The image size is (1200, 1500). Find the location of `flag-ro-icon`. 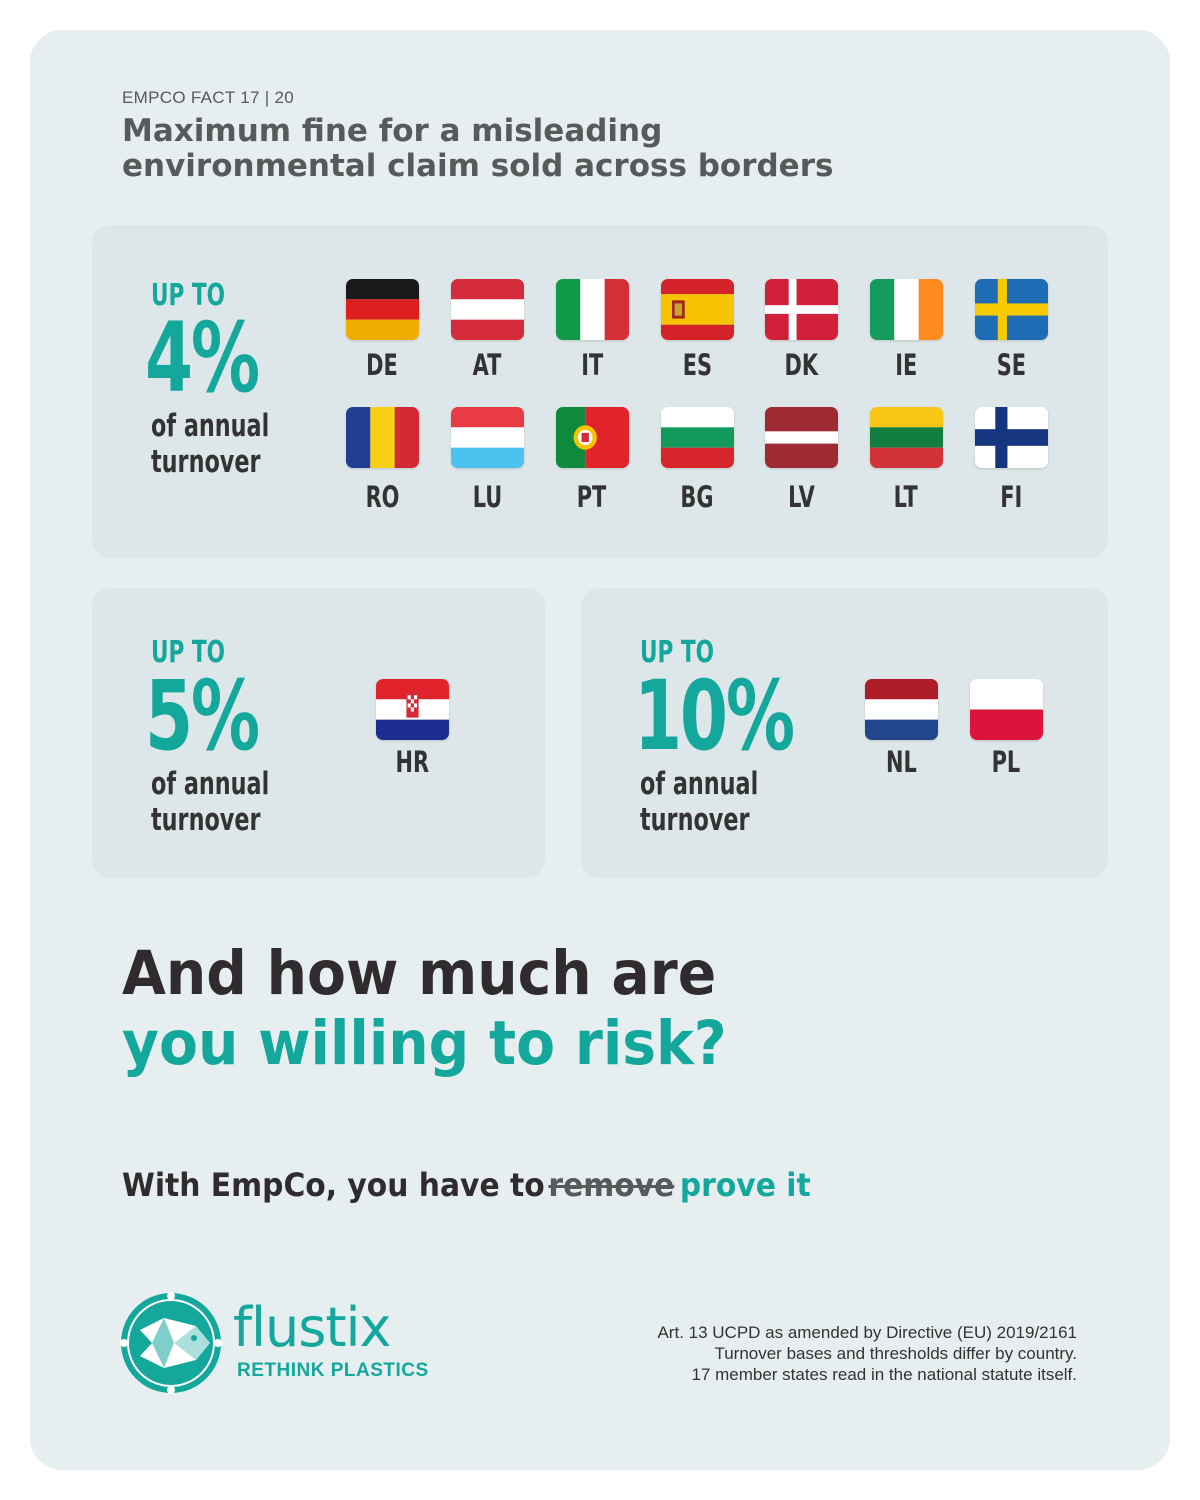

flag-ro-icon is located at coordinates (382, 437).